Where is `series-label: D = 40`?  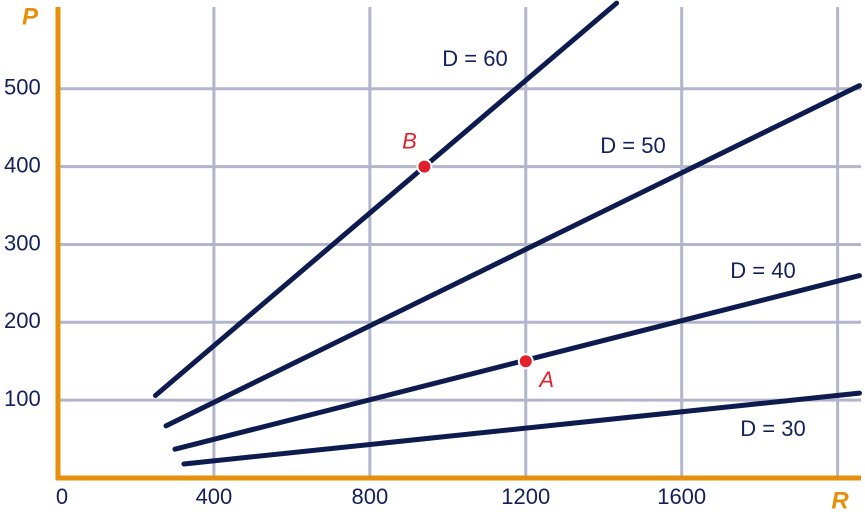 series-label: D = 40 is located at coordinates (762, 270).